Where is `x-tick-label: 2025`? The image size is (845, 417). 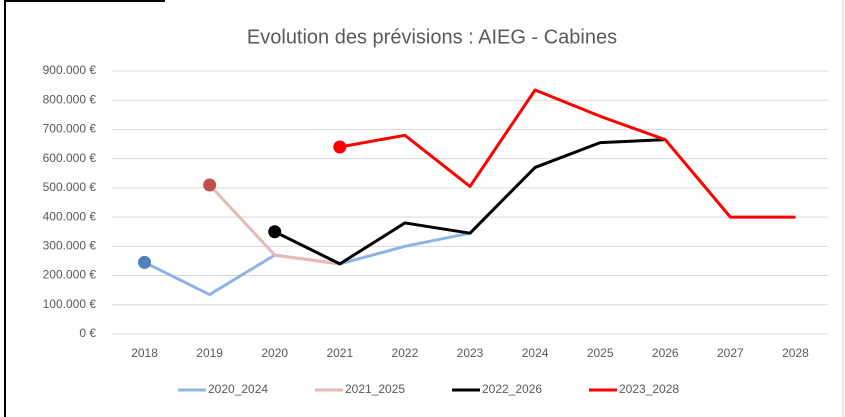 x-tick-label: 2025 is located at coordinates (600, 353).